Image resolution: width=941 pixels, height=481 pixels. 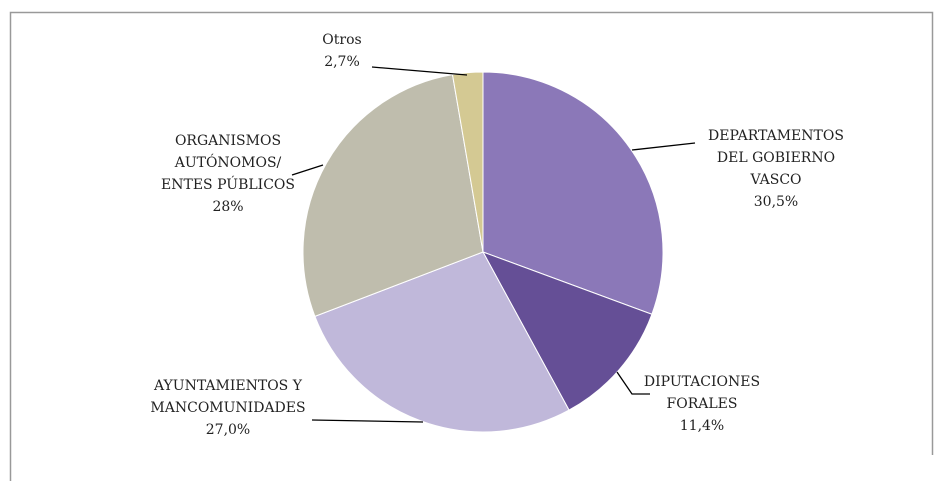 What do you see at coordinates (775, 180) in the screenshot?
I see `label-line: VASCO` at bounding box center [775, 180].